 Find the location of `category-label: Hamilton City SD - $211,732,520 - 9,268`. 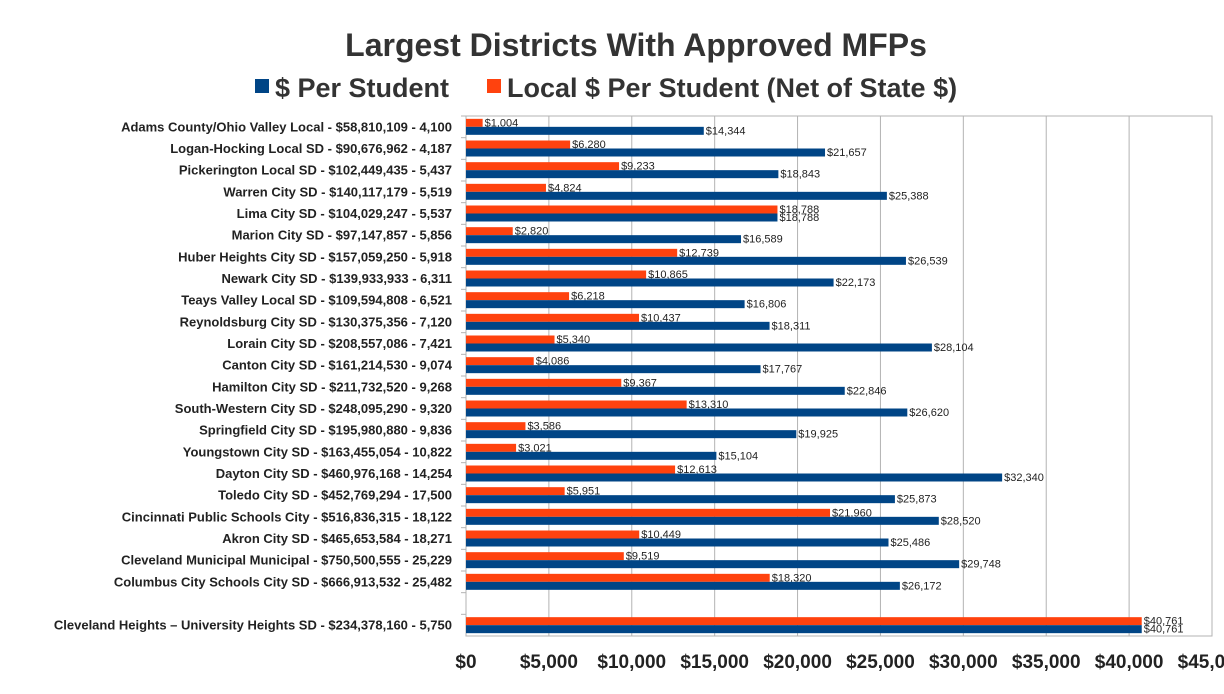

category-label: Hamilton City SD - $211,732,520 - 9,268 is located at coordinates (332, 386).